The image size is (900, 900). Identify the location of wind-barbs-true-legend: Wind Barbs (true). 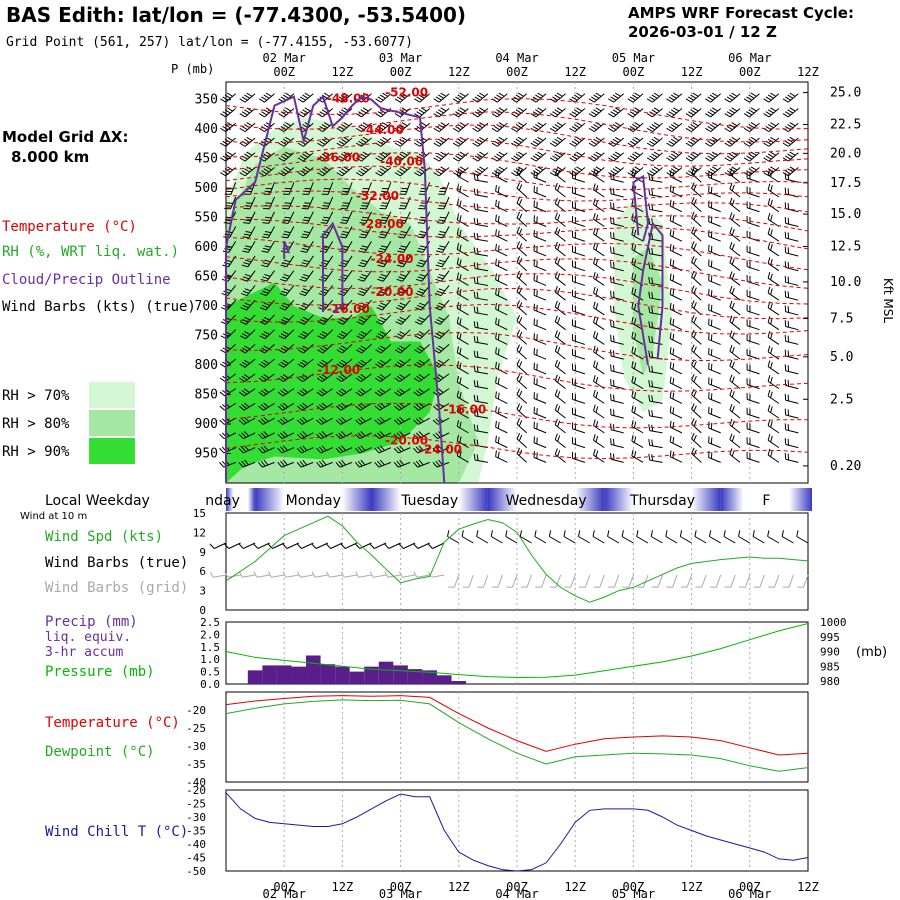
(116, 563).